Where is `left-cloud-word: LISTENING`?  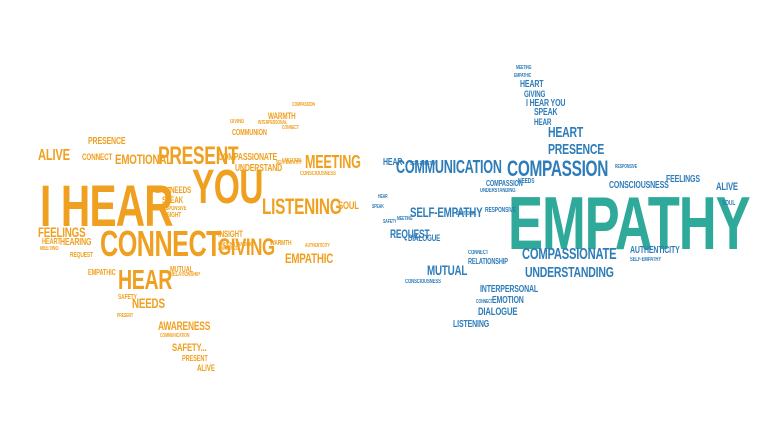
left-cloud-word: LISTENING is located at coordinates (302, 206).